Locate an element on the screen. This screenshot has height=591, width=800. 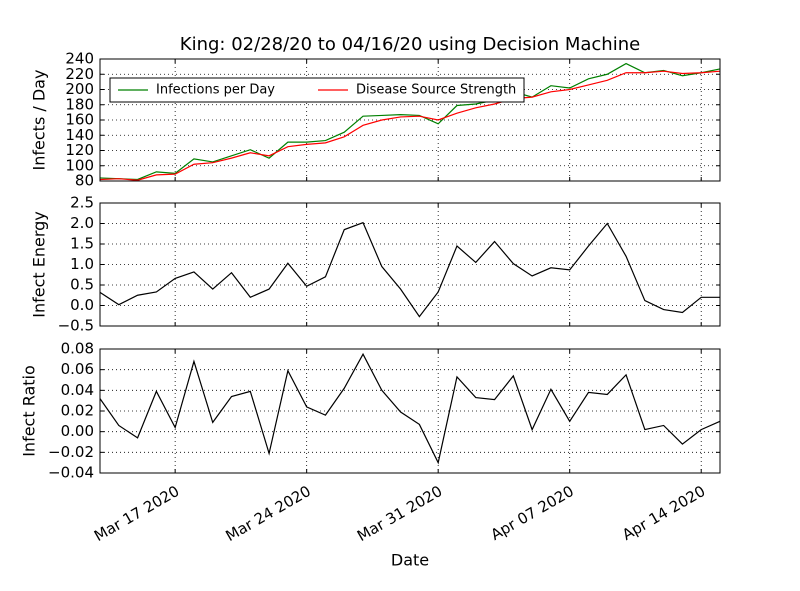
x-axis-label: Date is located at coordinates (410, 560).